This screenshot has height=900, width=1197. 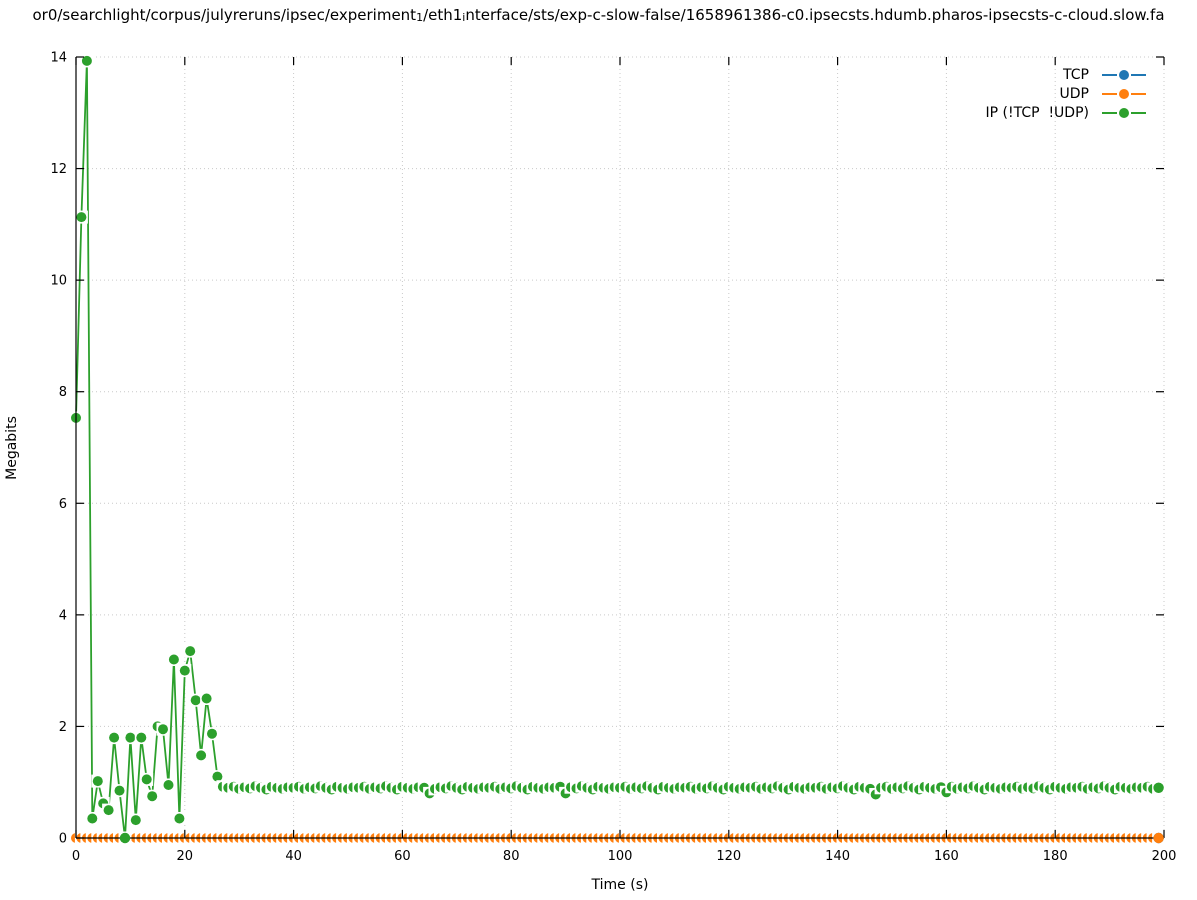 What do you see at coordinates (1124, 74) in the screenshot?
I see `legend-swatch-tcp-icon` at bounding box center [1124, 74].